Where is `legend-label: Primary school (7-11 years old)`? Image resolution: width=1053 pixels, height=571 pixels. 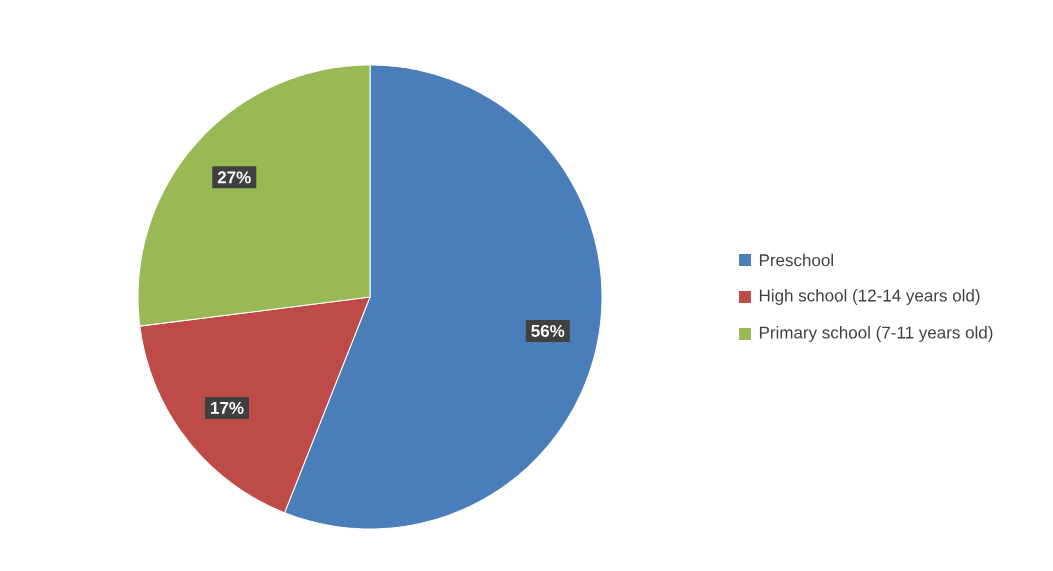
legend-label: Primary school (7-11 years old) is located at coordinates (876, 334).